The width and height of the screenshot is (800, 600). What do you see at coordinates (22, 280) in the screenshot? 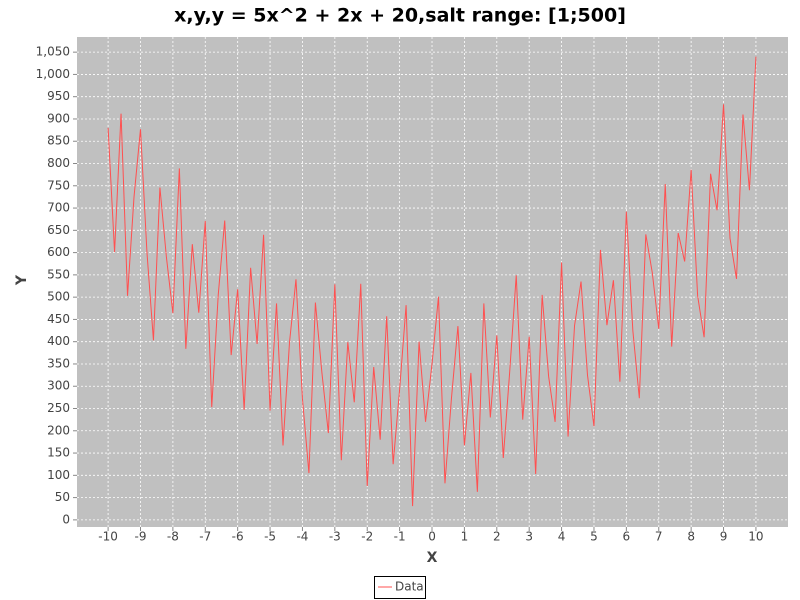
I see `y-axis-title: Y` at bounding box center [22, 280].